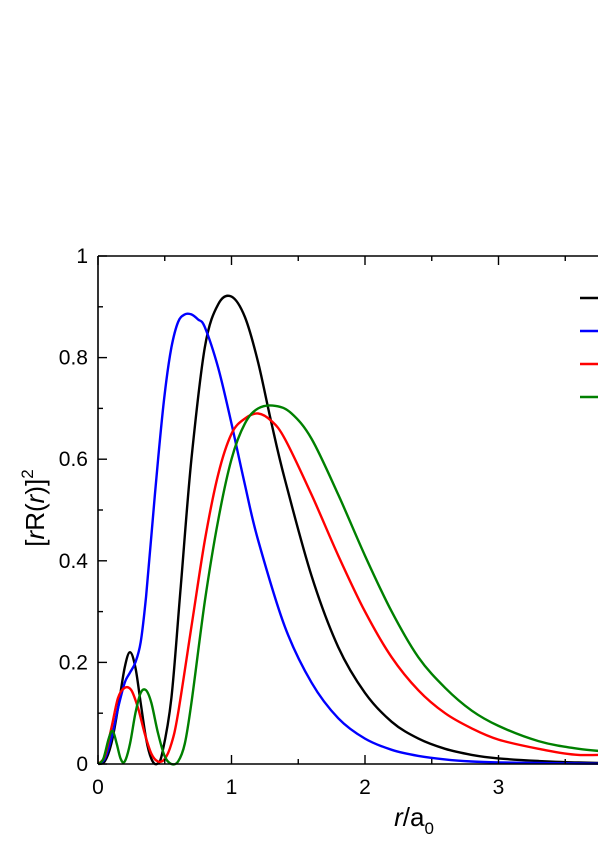 This screenshot has height=847, width=598. What do you see at coordinates (499, 787) in the screenshot?
I see `x-tick-label: 3` at bounding box center [499, 787].